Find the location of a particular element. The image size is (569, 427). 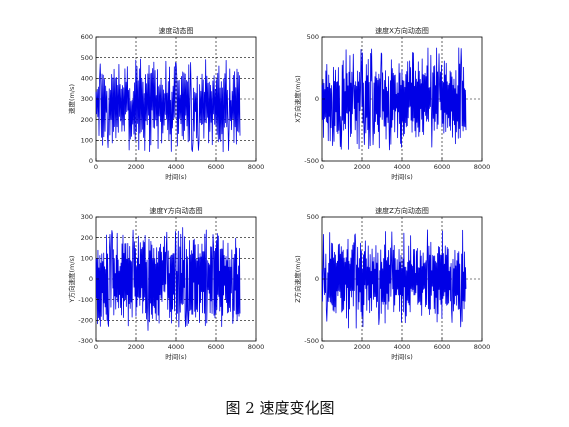

y-tick-label: -300 is located at coordinates (85, 341).